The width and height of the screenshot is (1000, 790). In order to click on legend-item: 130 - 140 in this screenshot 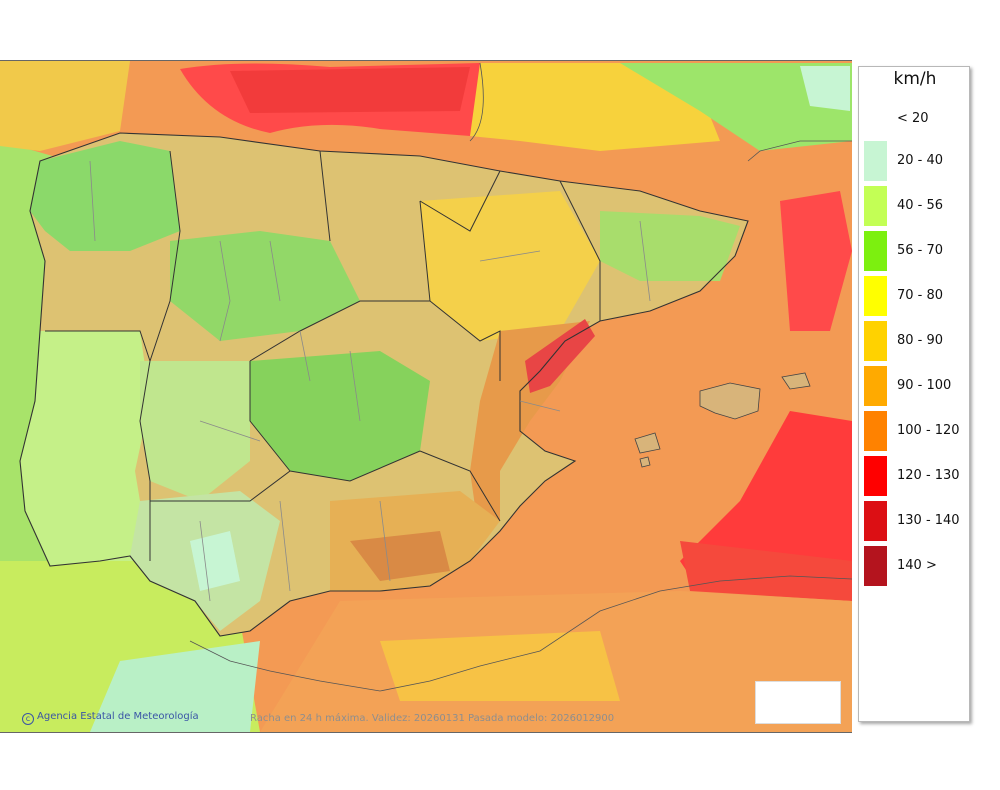, I will do `click(915, 521)`.